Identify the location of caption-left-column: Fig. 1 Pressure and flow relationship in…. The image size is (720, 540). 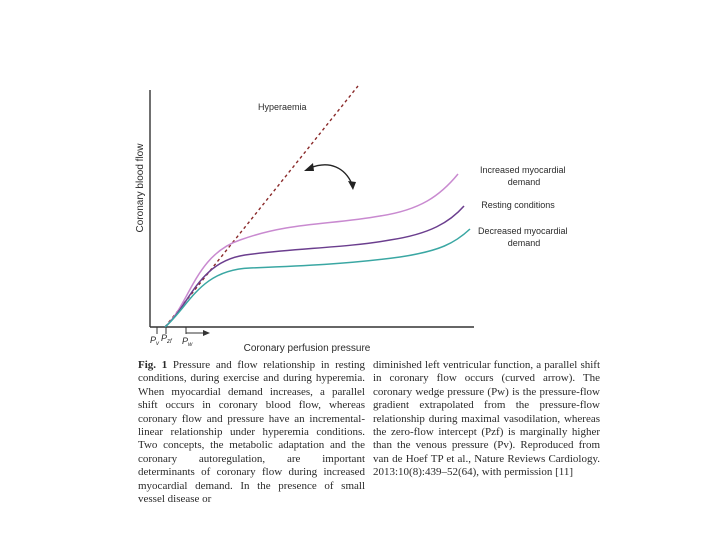
(251, 432).